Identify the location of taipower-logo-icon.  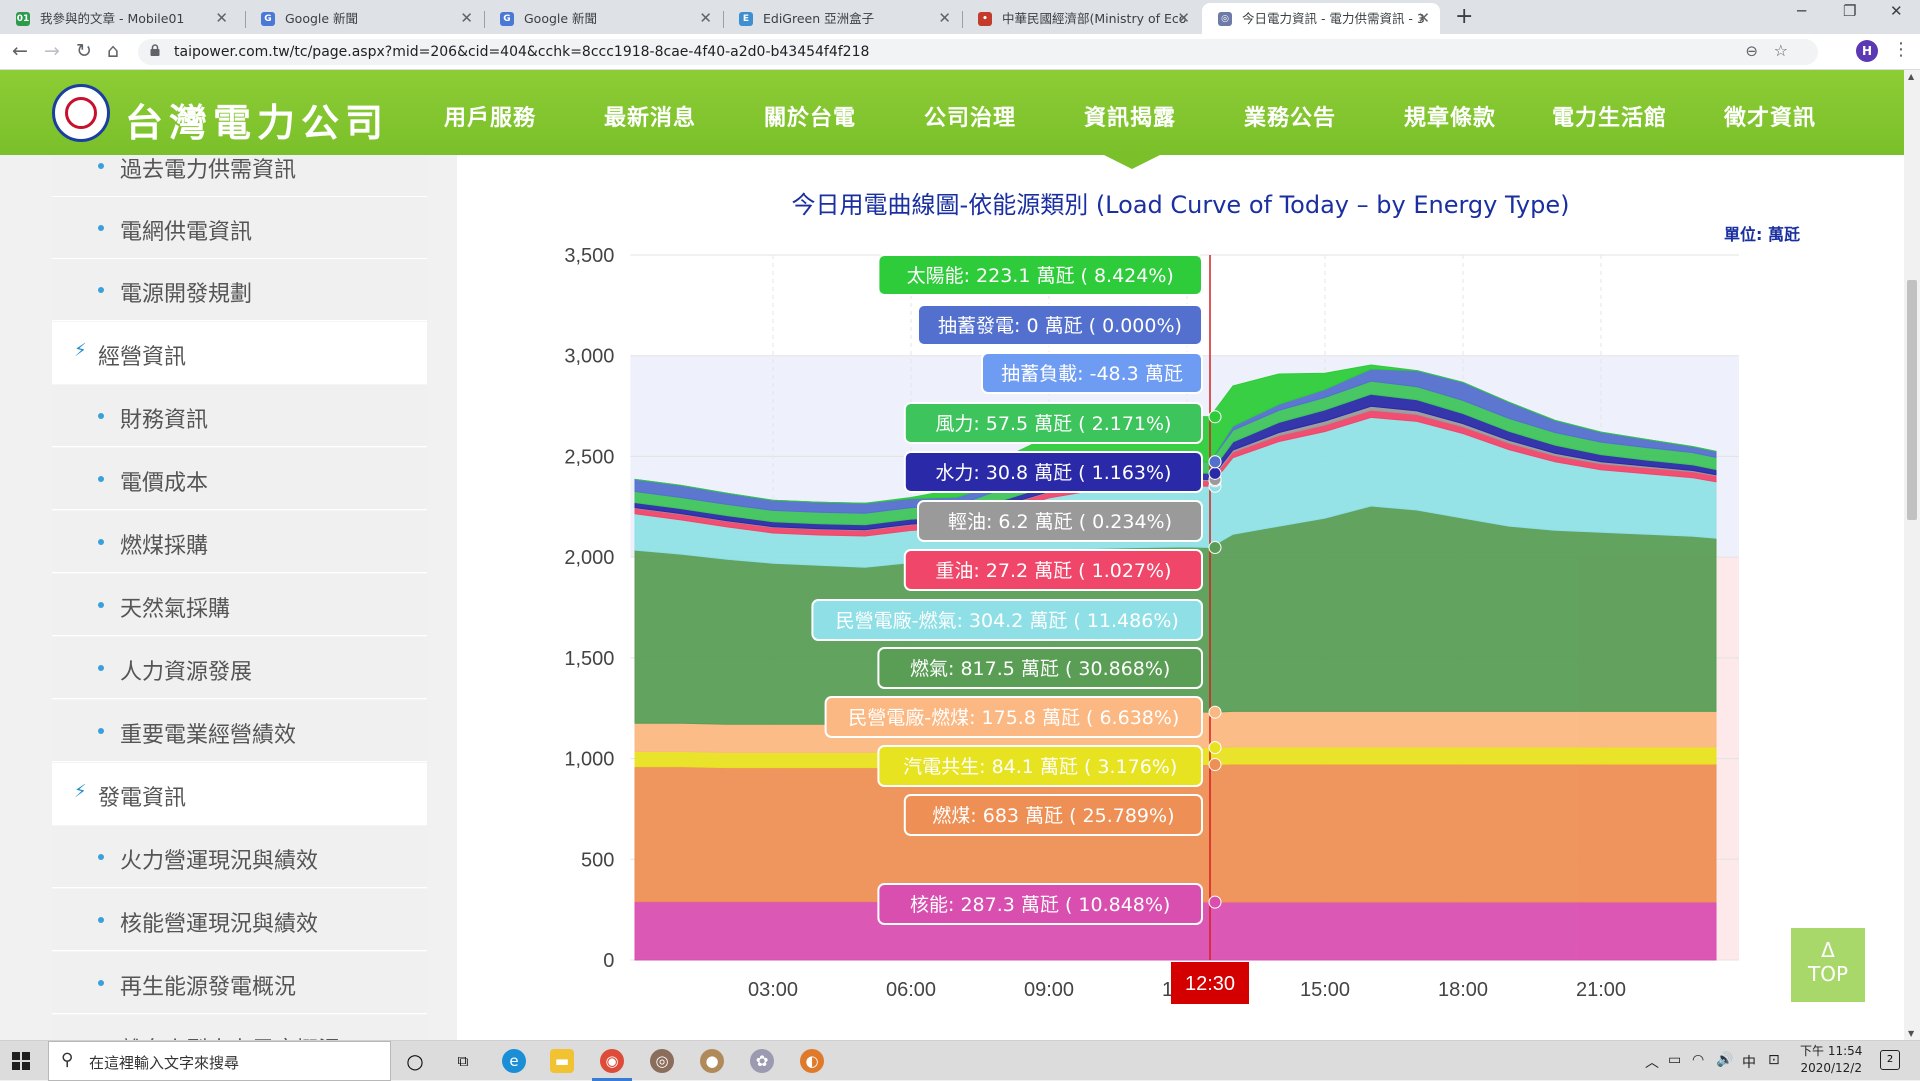
(81, 113).